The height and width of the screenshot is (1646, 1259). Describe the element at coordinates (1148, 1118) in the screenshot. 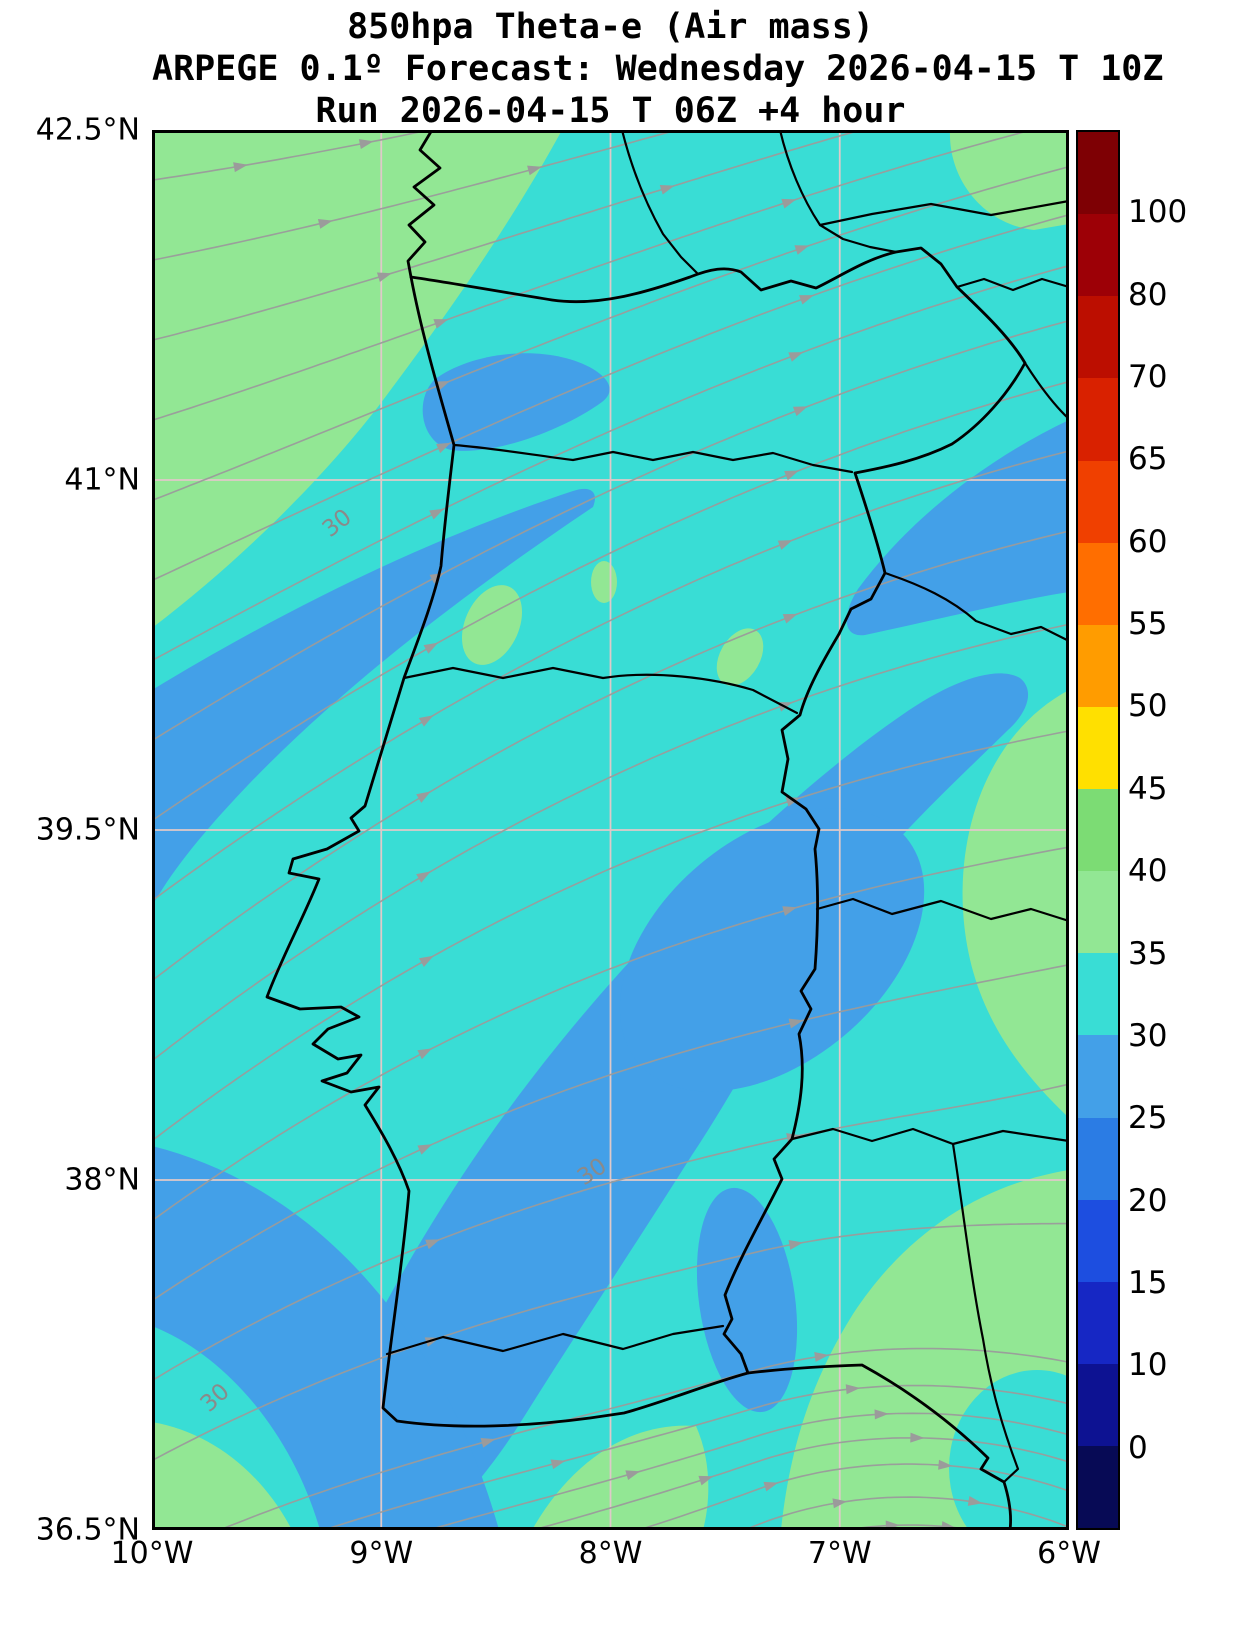

I see `colorbar-tick-label: 25` at that location.